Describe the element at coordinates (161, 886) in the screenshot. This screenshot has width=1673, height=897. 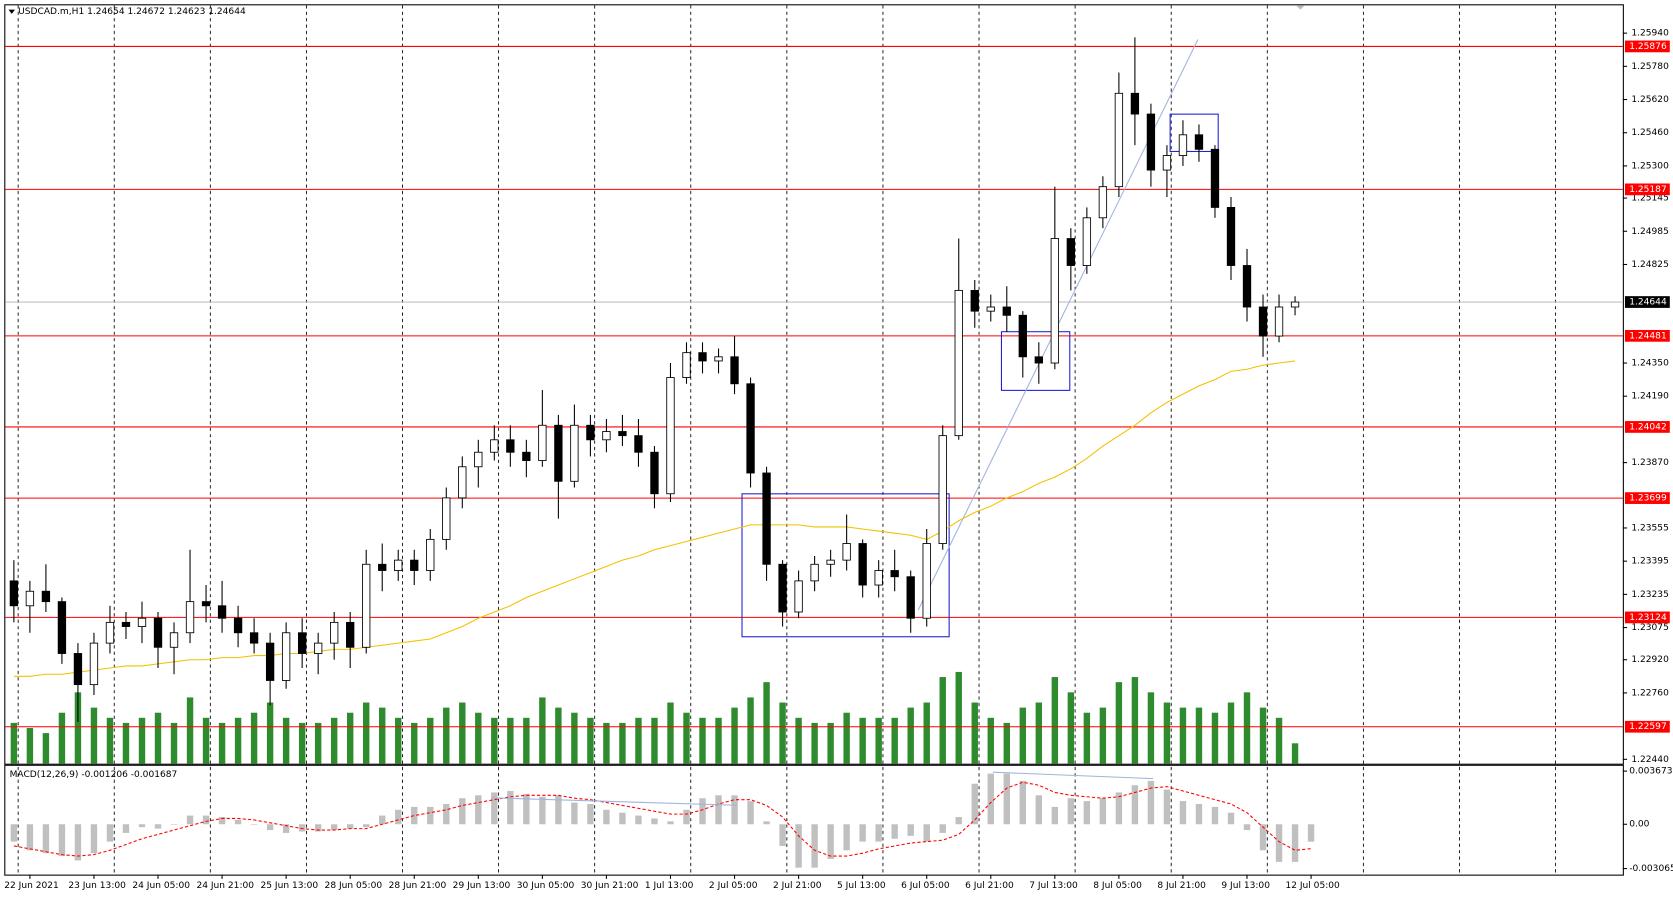
I see `x-tick-label: 24 Jun 05:00` at that location.